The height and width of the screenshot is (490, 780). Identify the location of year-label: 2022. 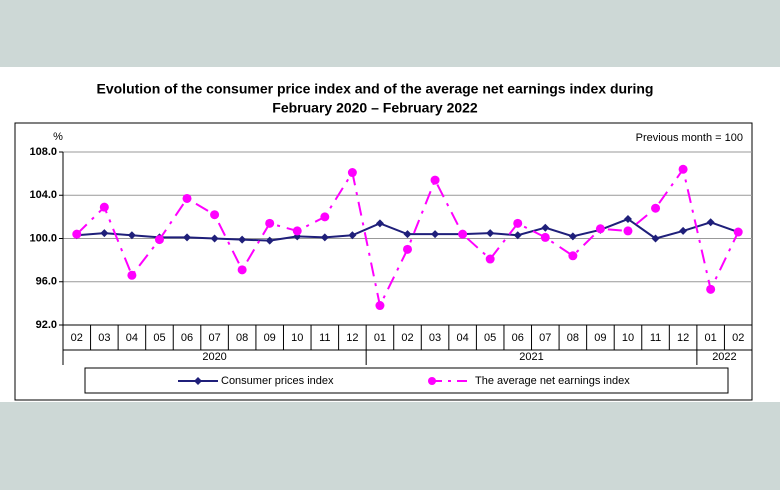
(724, 357).